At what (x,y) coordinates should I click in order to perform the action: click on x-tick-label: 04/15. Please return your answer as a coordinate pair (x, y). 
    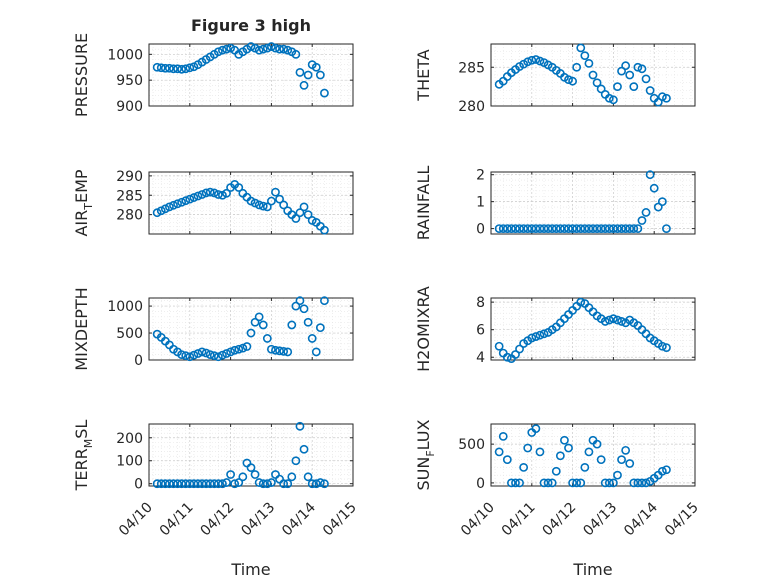
    Looking at the image, I should click on (682, 520).